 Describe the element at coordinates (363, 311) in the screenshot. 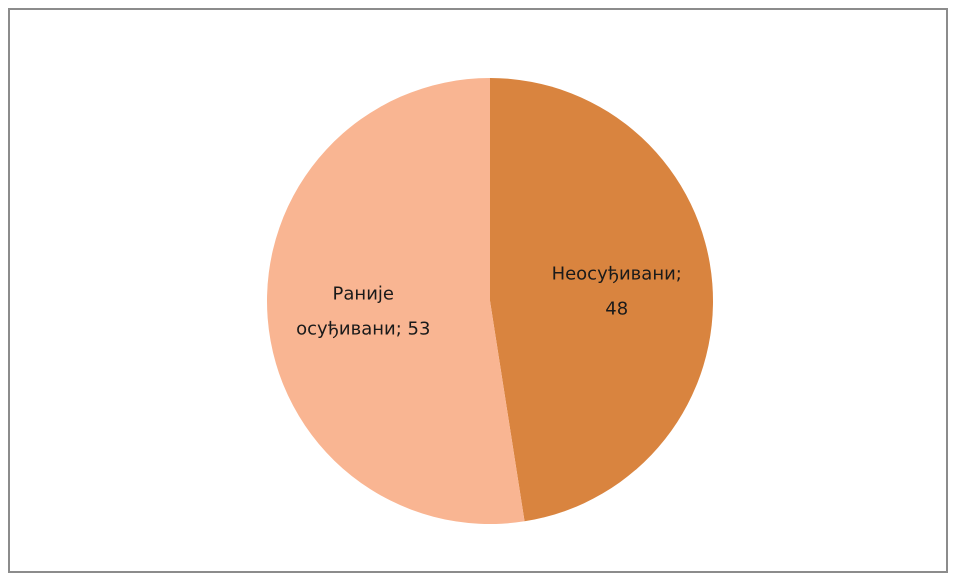

I see `data-label: Раније осуђивани; 53` at that location.